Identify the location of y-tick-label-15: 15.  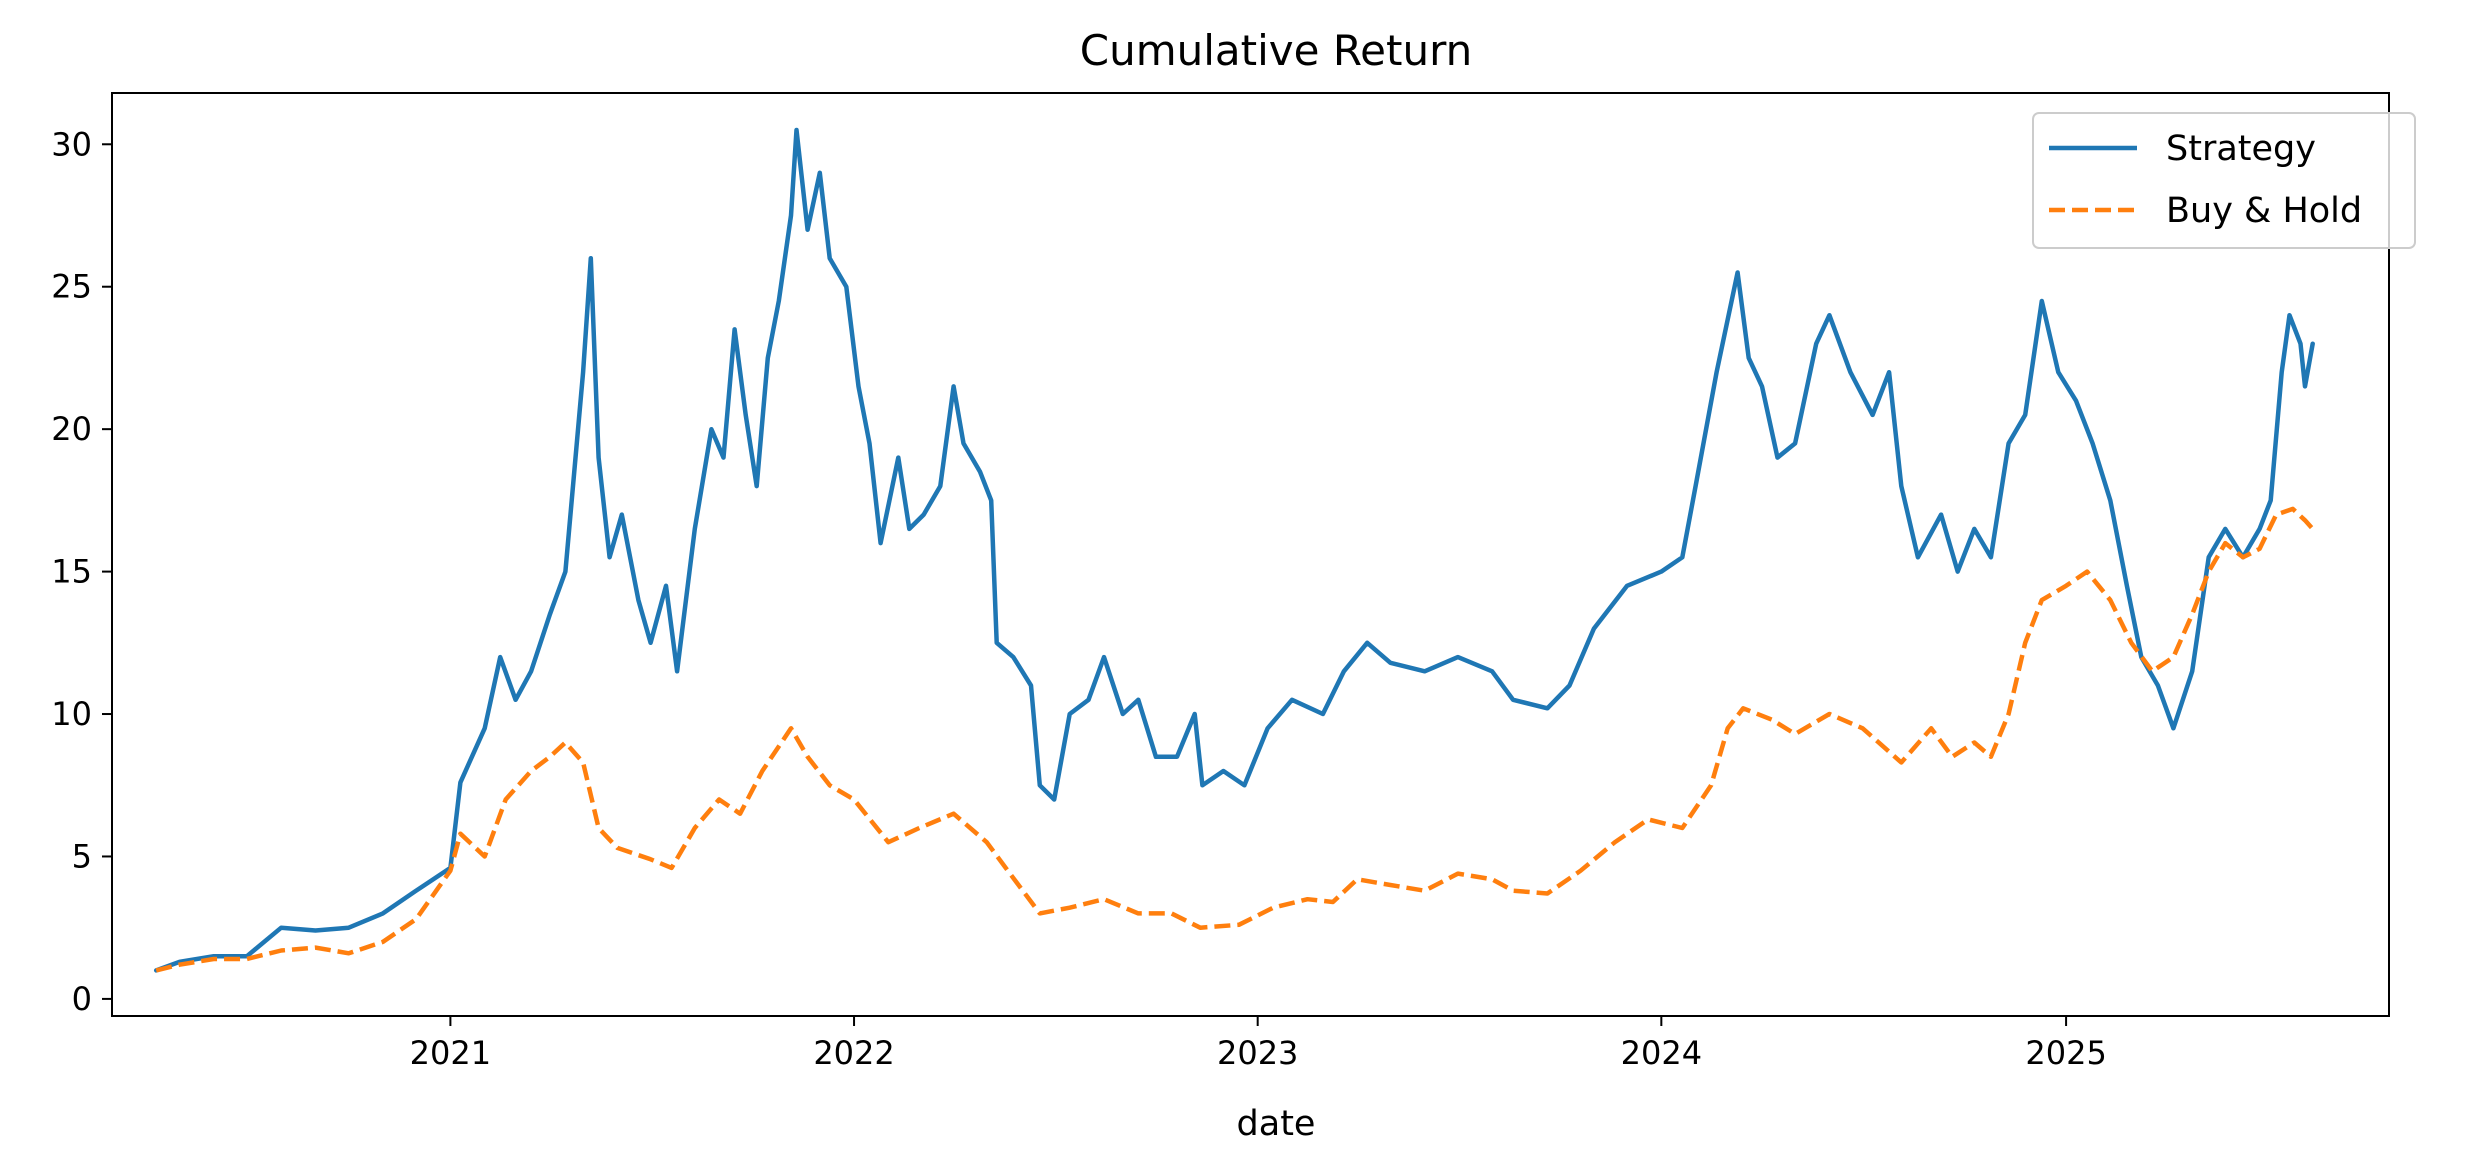
(71, 572).